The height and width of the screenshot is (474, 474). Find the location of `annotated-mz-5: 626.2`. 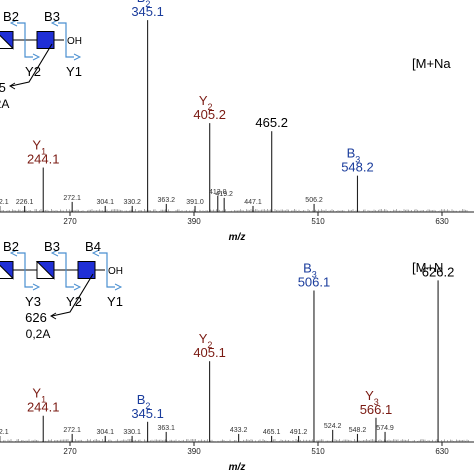

annotated-mz-5: 626.2 is located at coordinates (438, 271).